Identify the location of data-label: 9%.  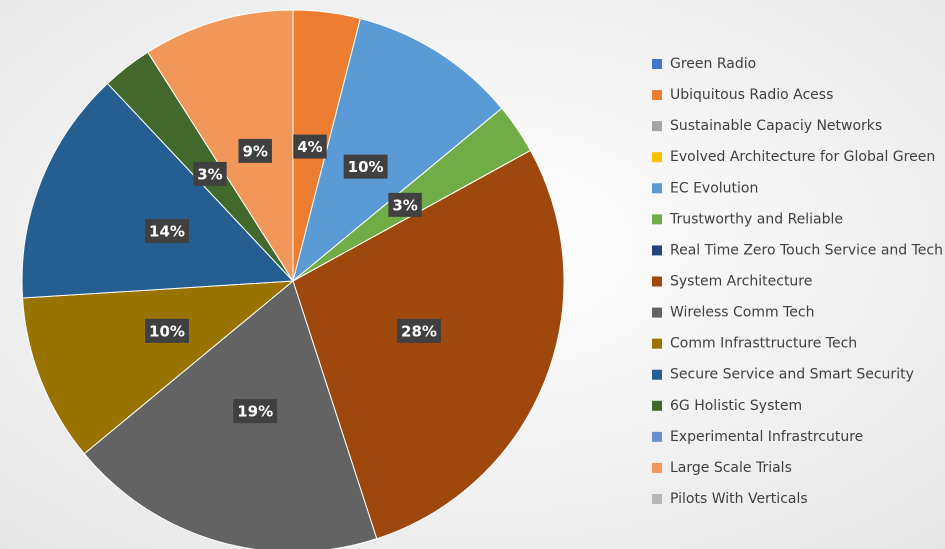
(254, 151).